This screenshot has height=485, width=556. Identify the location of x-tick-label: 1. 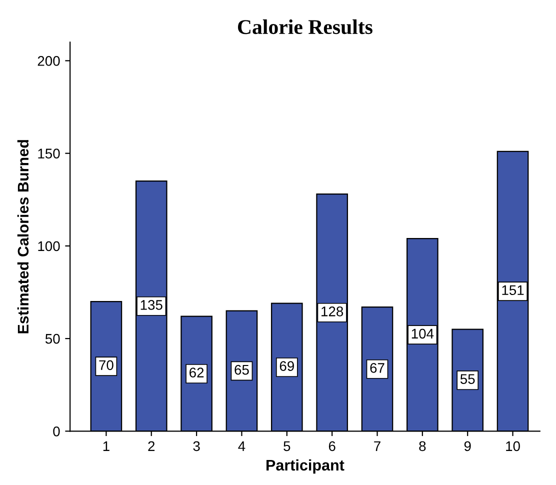
(106, 446).